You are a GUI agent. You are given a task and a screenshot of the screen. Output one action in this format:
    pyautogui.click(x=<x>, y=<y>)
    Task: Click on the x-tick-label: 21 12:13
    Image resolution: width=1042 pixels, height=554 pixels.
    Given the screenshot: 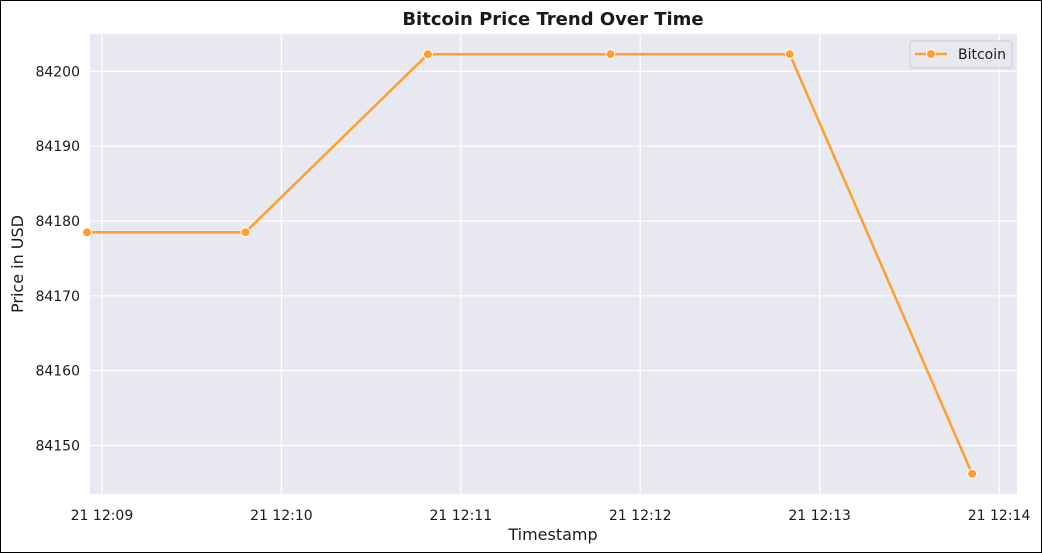 What is the action you would take?
    pyautogui.click(x=819, y=516)
    